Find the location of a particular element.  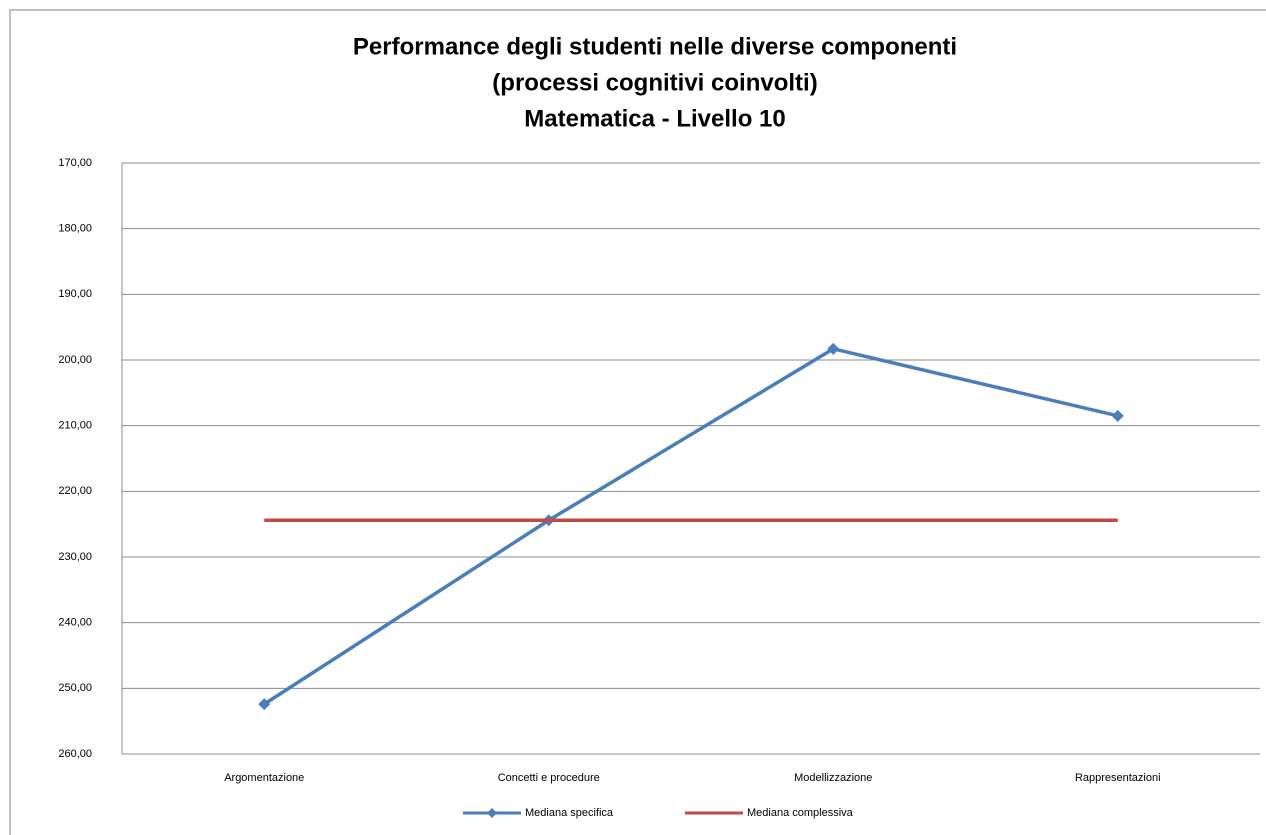

y-tick-label: 260,00 is located at coordinates (75, 754).